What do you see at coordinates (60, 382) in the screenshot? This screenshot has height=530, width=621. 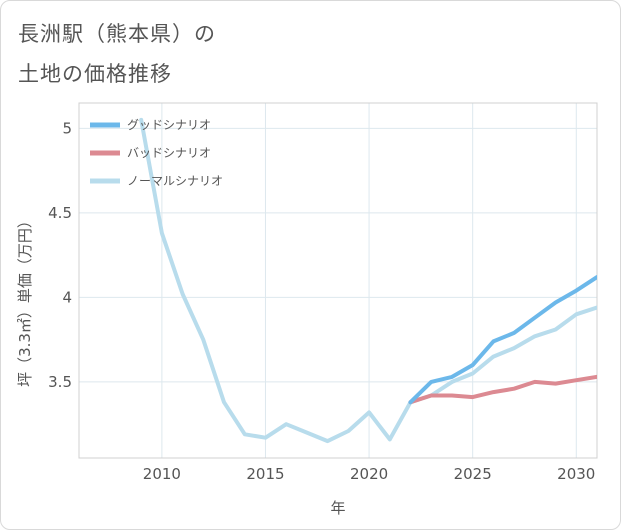 I see `y-tick-label: 3.5` at bounding box center [60, 382].